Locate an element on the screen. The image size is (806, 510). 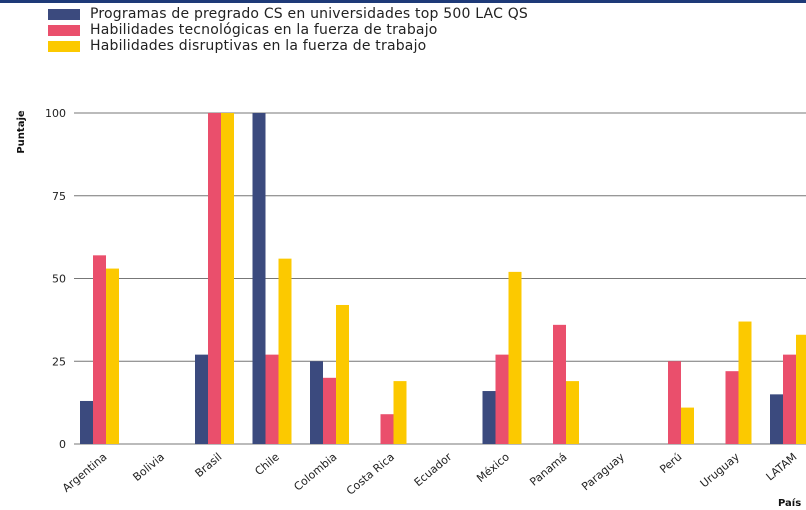
x-tick-label: Brasil is located at coordinates (209, 465).